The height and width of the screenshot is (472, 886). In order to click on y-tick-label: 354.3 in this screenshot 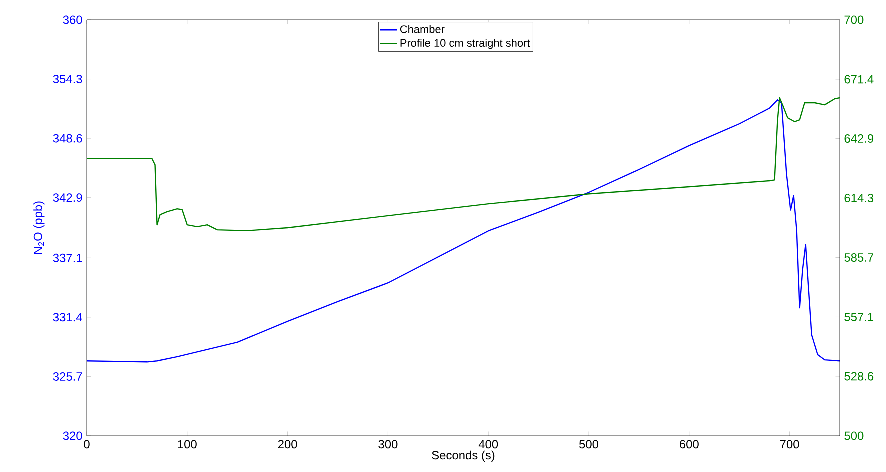, I will do `click(67, 79)`.